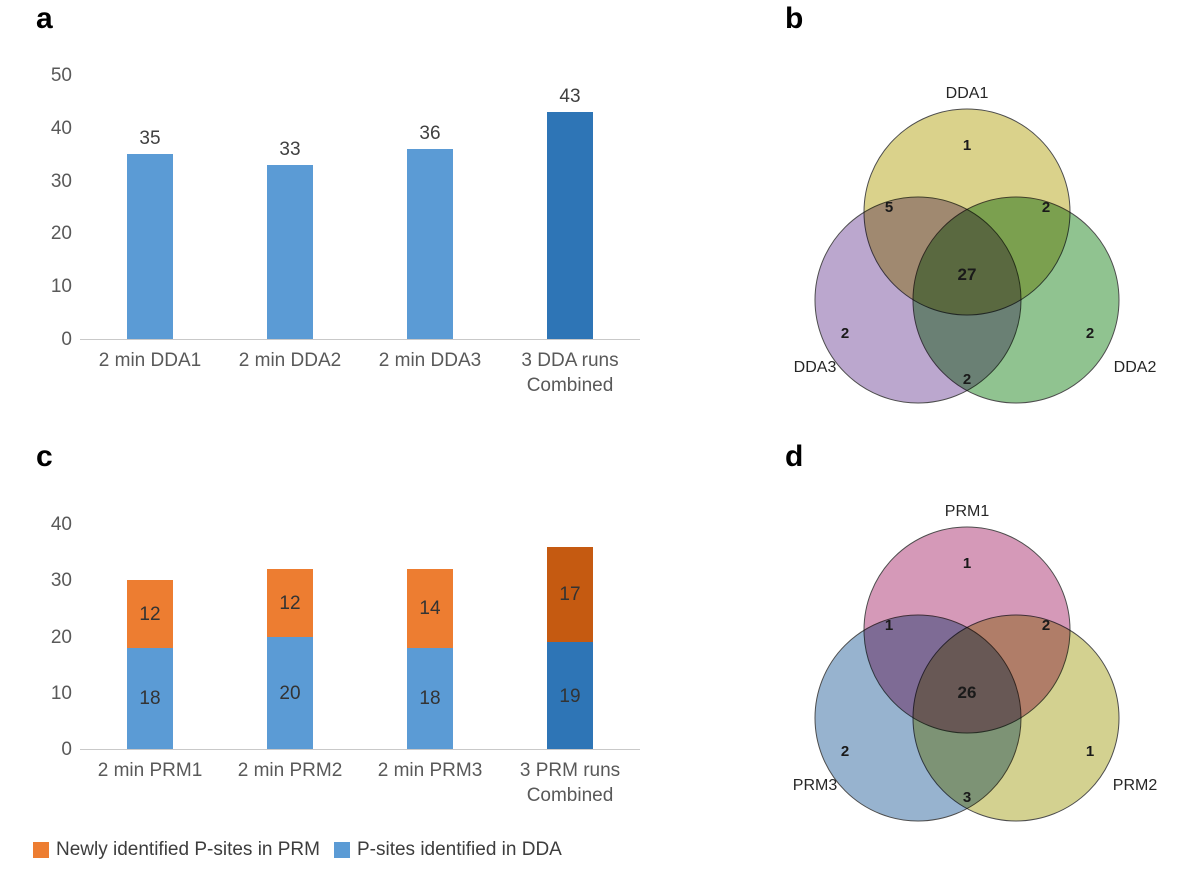  I want to click on venn-count-dda2-only: 2, so click(1090, 333).